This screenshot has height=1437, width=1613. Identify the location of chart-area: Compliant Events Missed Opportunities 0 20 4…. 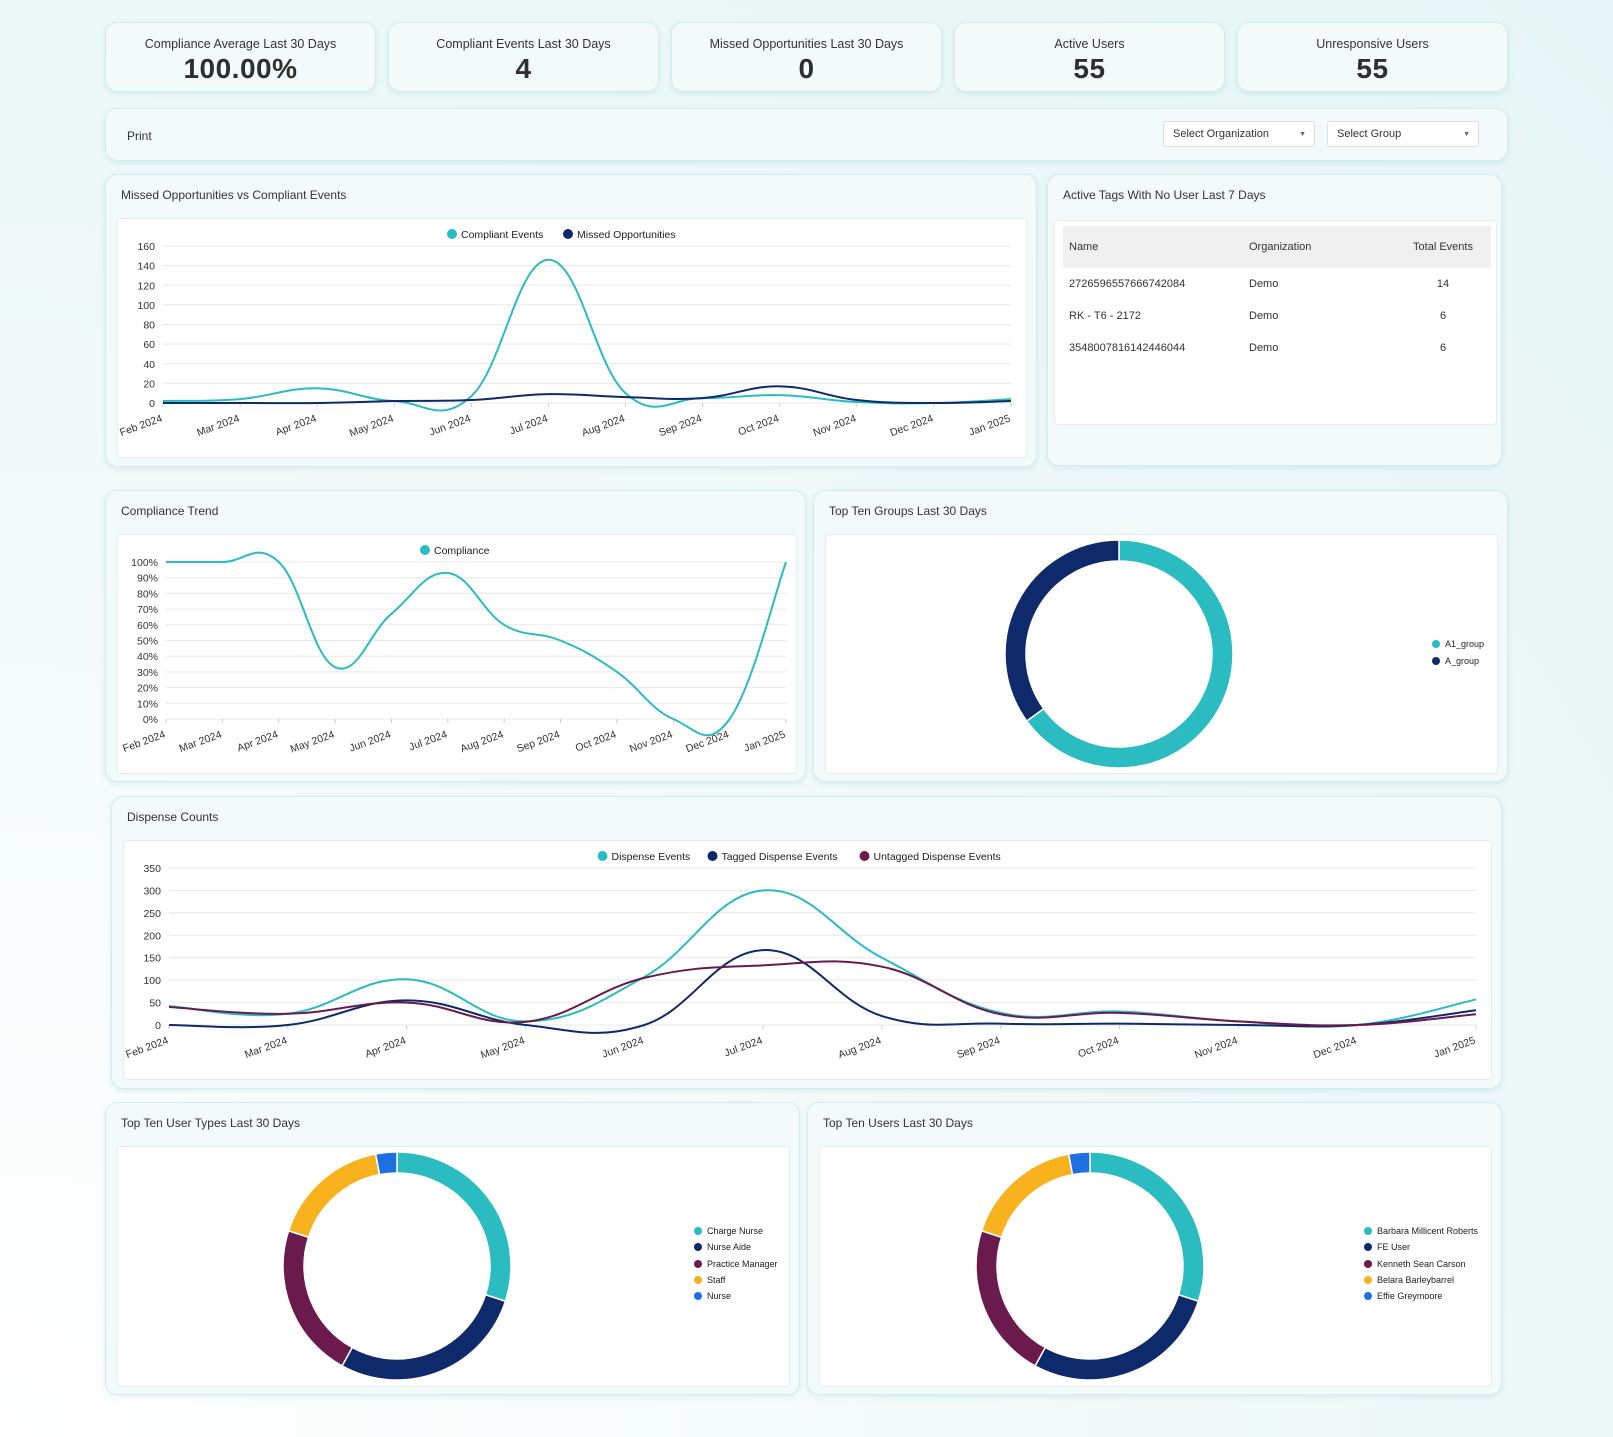
(572, 338).